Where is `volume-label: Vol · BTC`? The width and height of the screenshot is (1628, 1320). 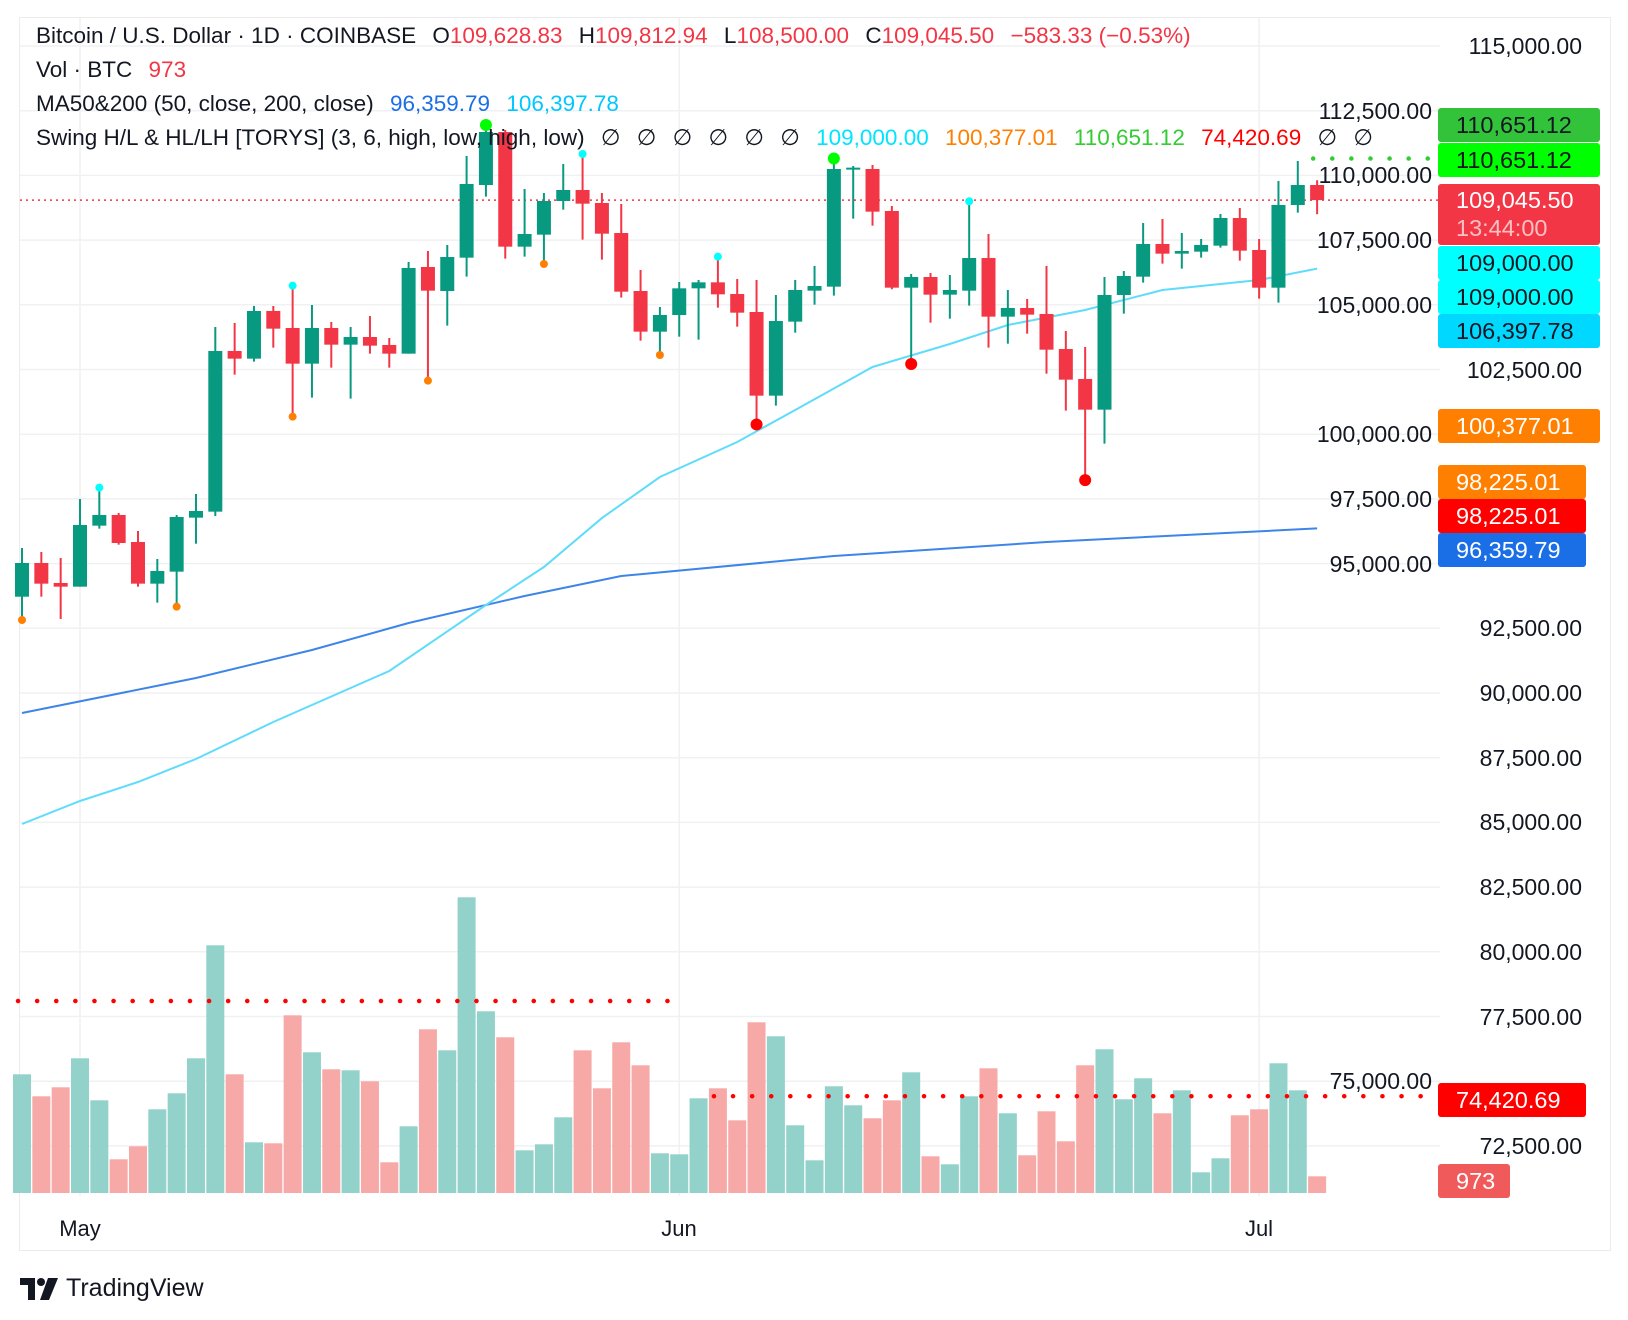
volume-label: Vol · BTC is located at coordinates (84, 69).